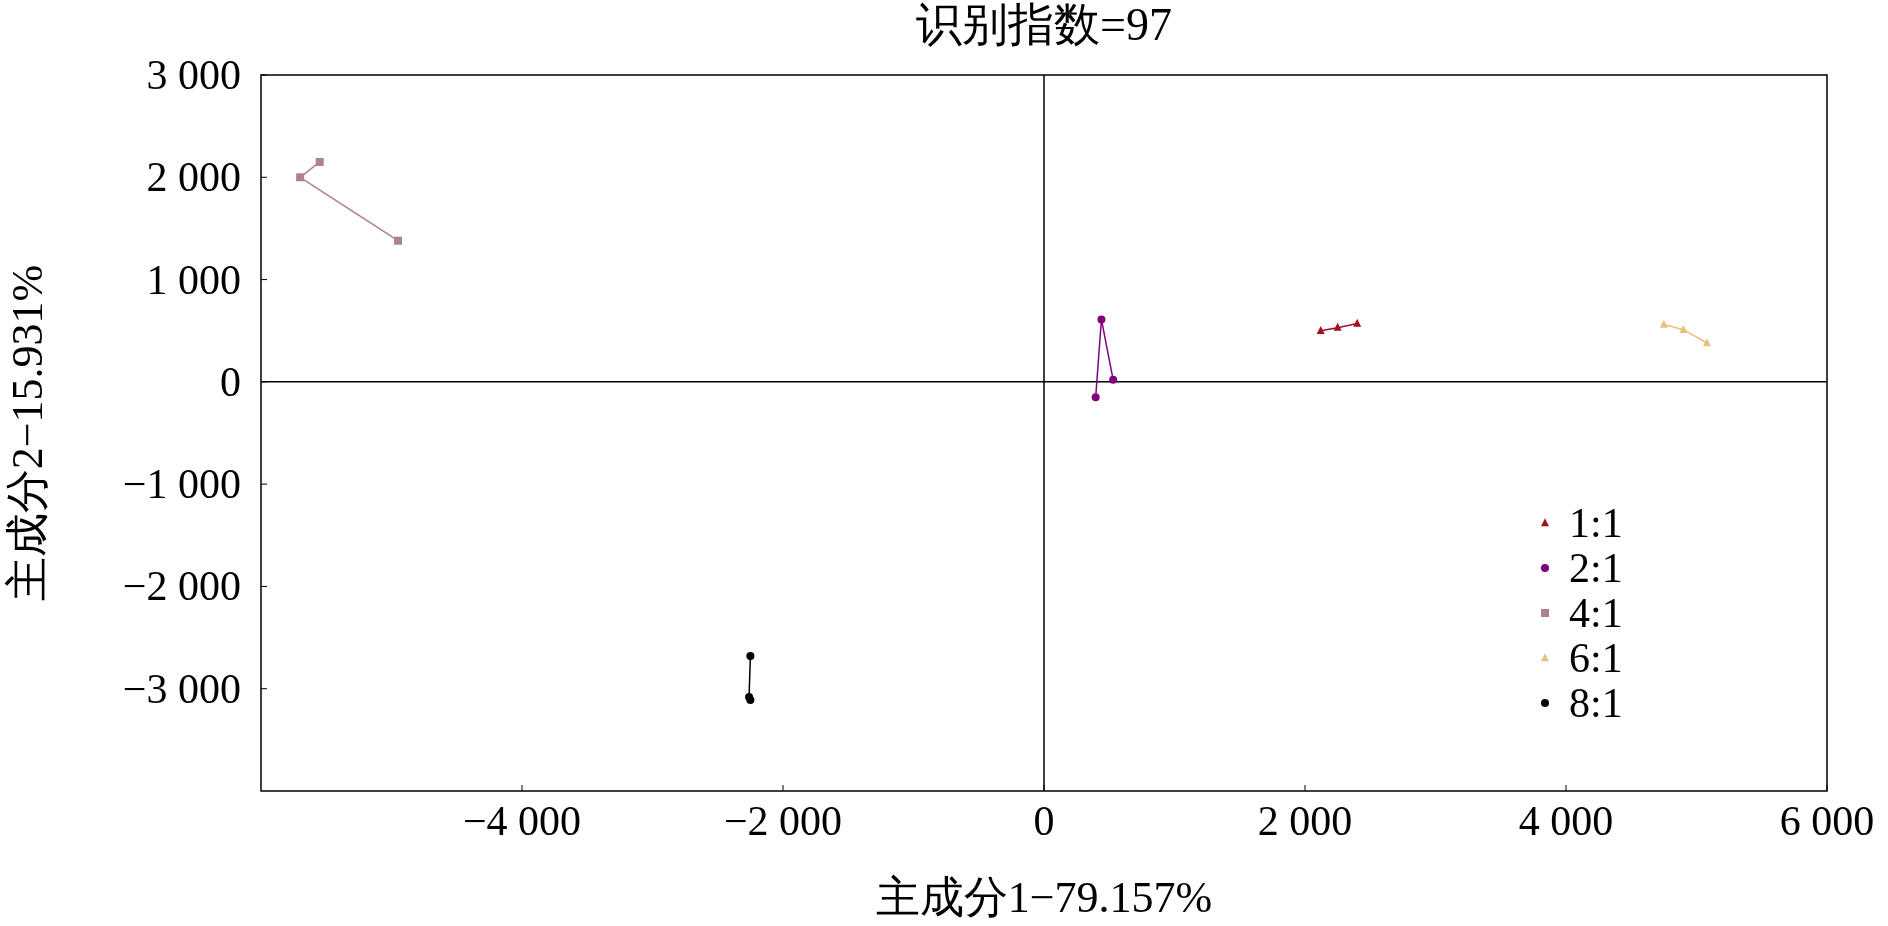  Describe the element at coordinates (522, 821) in the screenshot. I see `x-tick-label: −4 000` at that location.